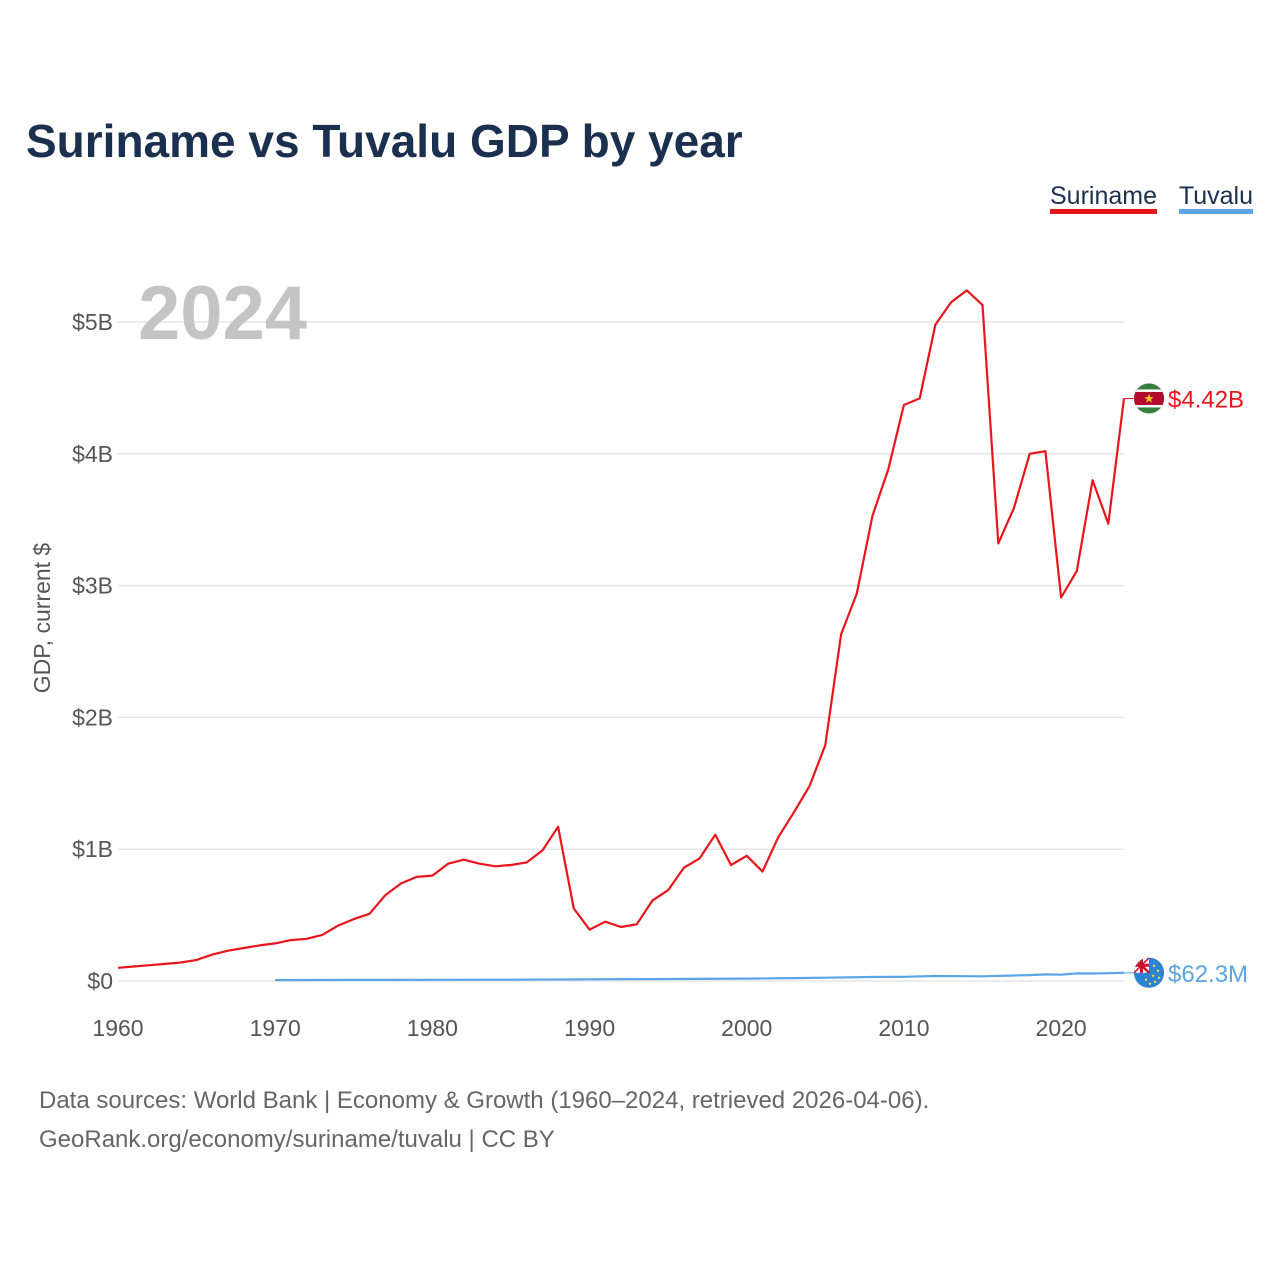 Image resolution: width=1280 pixels, height=1280 pixels. What do you see at coordinates (1216, 211) in the screenshot?
I see `legend-tuvalu-swatch` at bounding box center [1216, 211].